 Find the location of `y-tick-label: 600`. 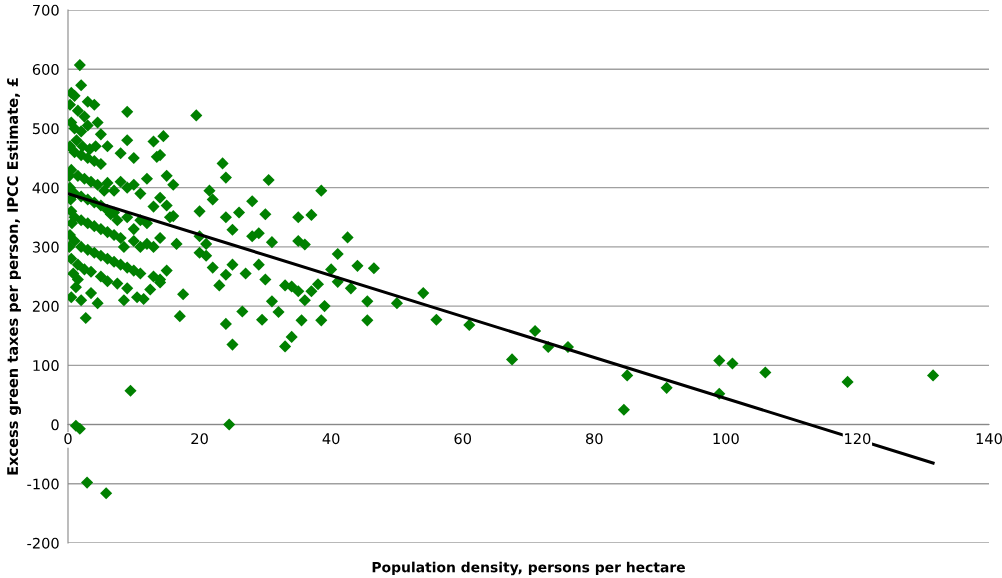

y-tick-label: 600 is located at coordinates (45, 69).